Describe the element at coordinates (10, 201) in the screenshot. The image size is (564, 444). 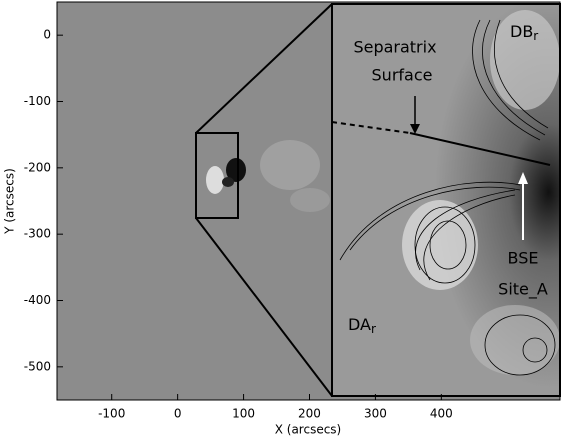
I see `y-axis-label: Y (arcsecs)` at that location.